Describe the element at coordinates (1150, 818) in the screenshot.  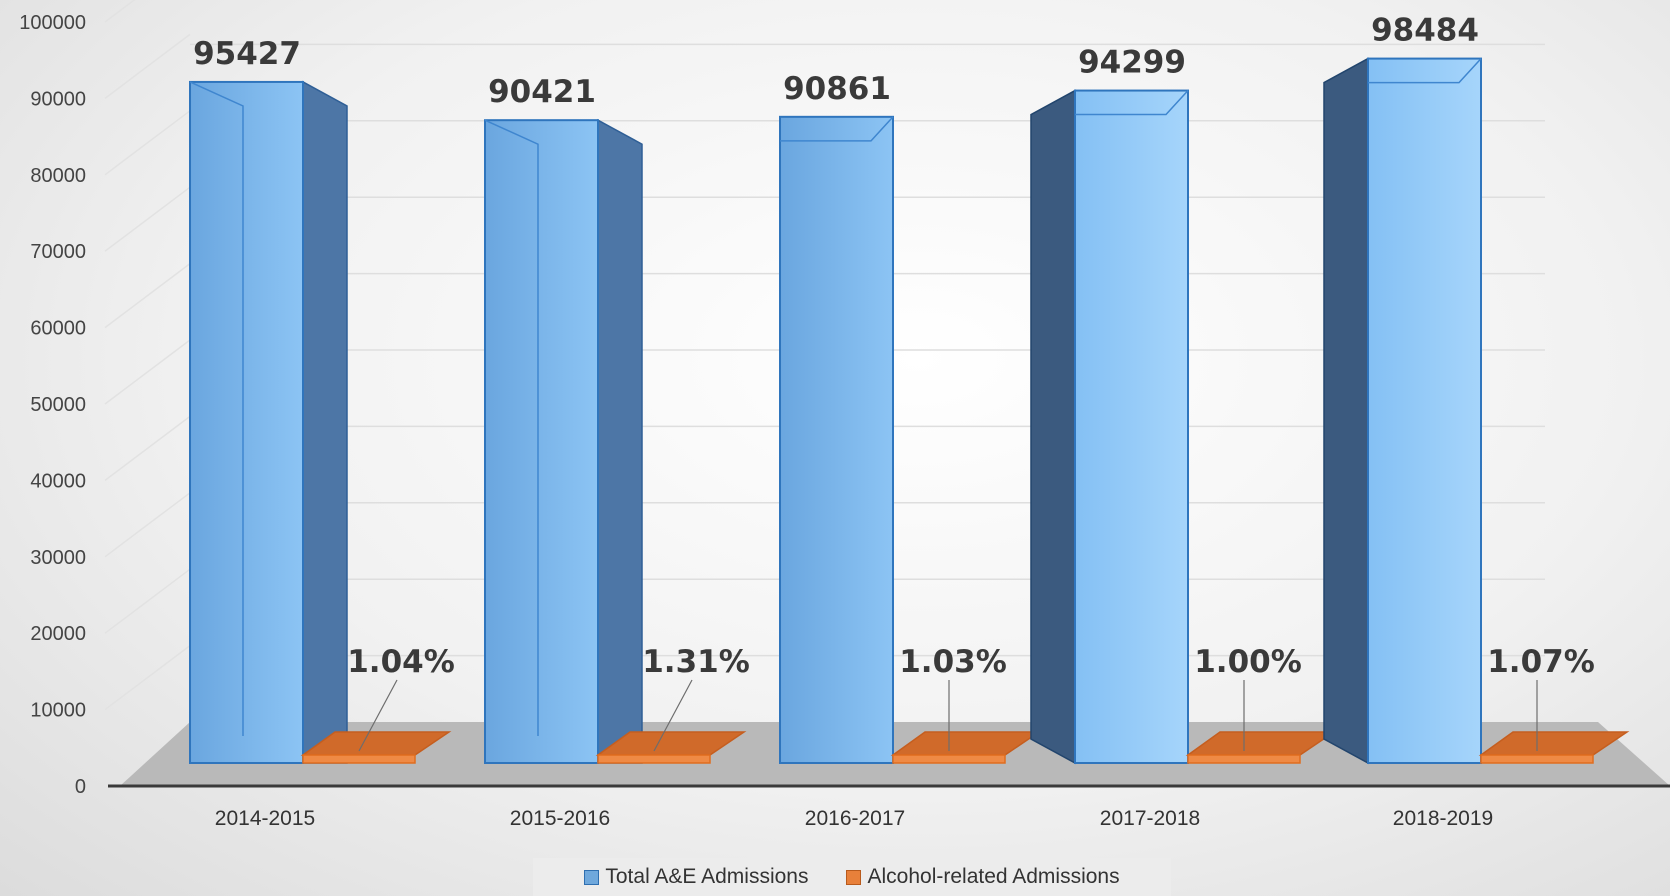
I see `x-tick-label: 2017-2018` at that location.